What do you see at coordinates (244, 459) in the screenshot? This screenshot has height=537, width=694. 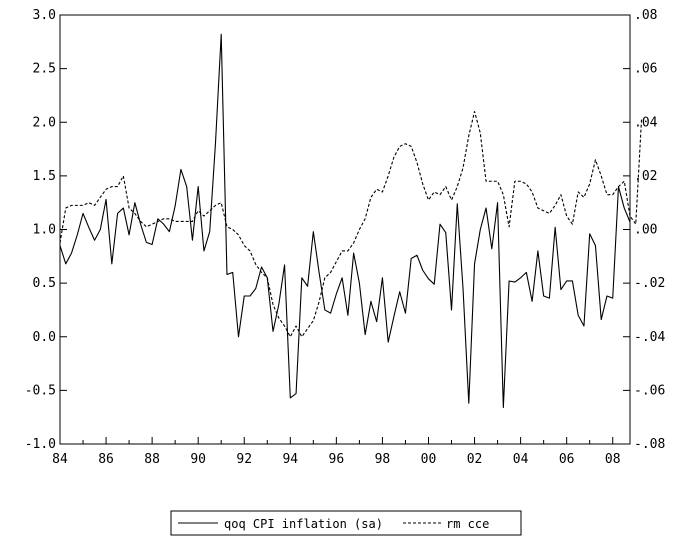 I see `x-tick-label: 92` at bounding box center [244, 459].